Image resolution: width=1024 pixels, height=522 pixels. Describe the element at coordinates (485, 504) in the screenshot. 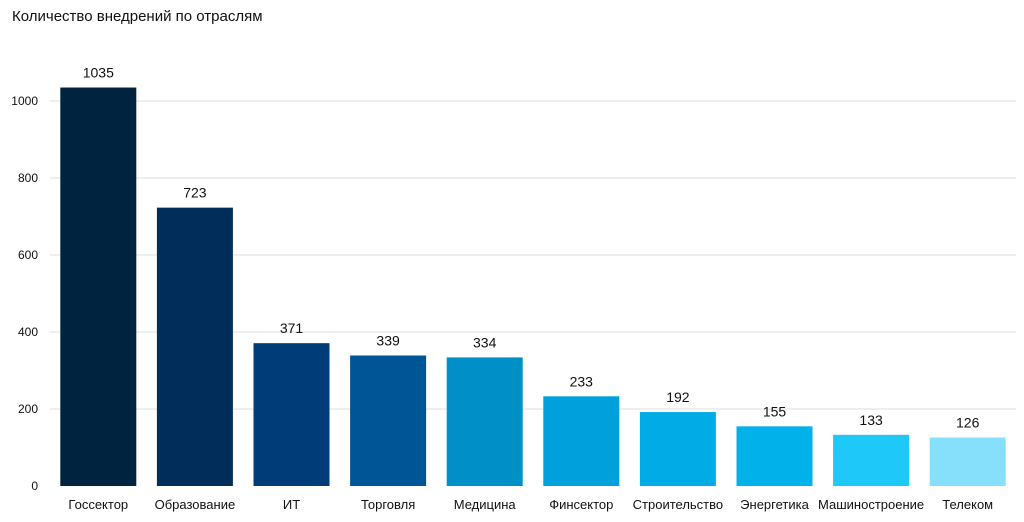

I see `category-label: Медицина` at that location.